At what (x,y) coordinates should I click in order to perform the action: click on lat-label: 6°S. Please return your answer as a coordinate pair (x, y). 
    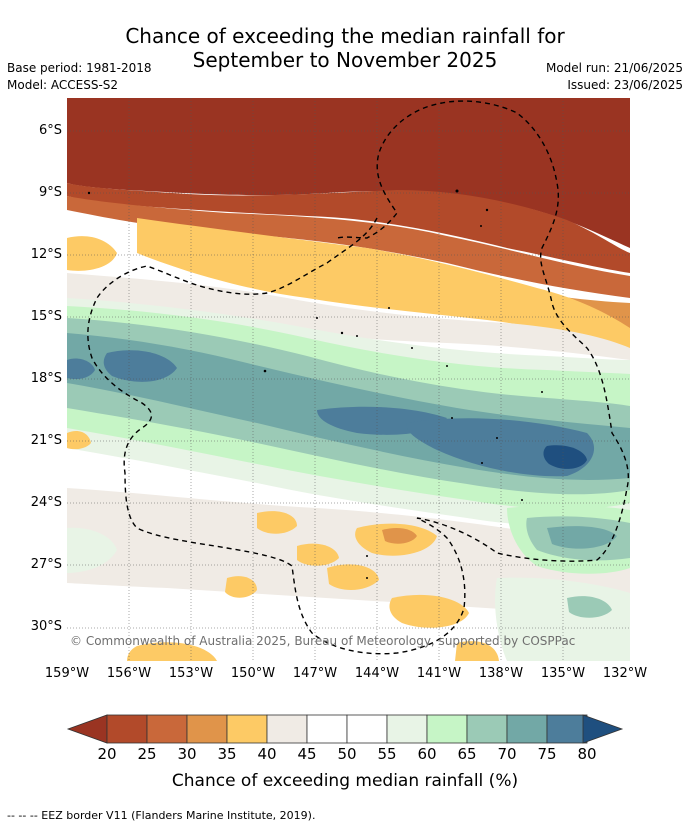
    Looking at the image, I should click on (50, 130).